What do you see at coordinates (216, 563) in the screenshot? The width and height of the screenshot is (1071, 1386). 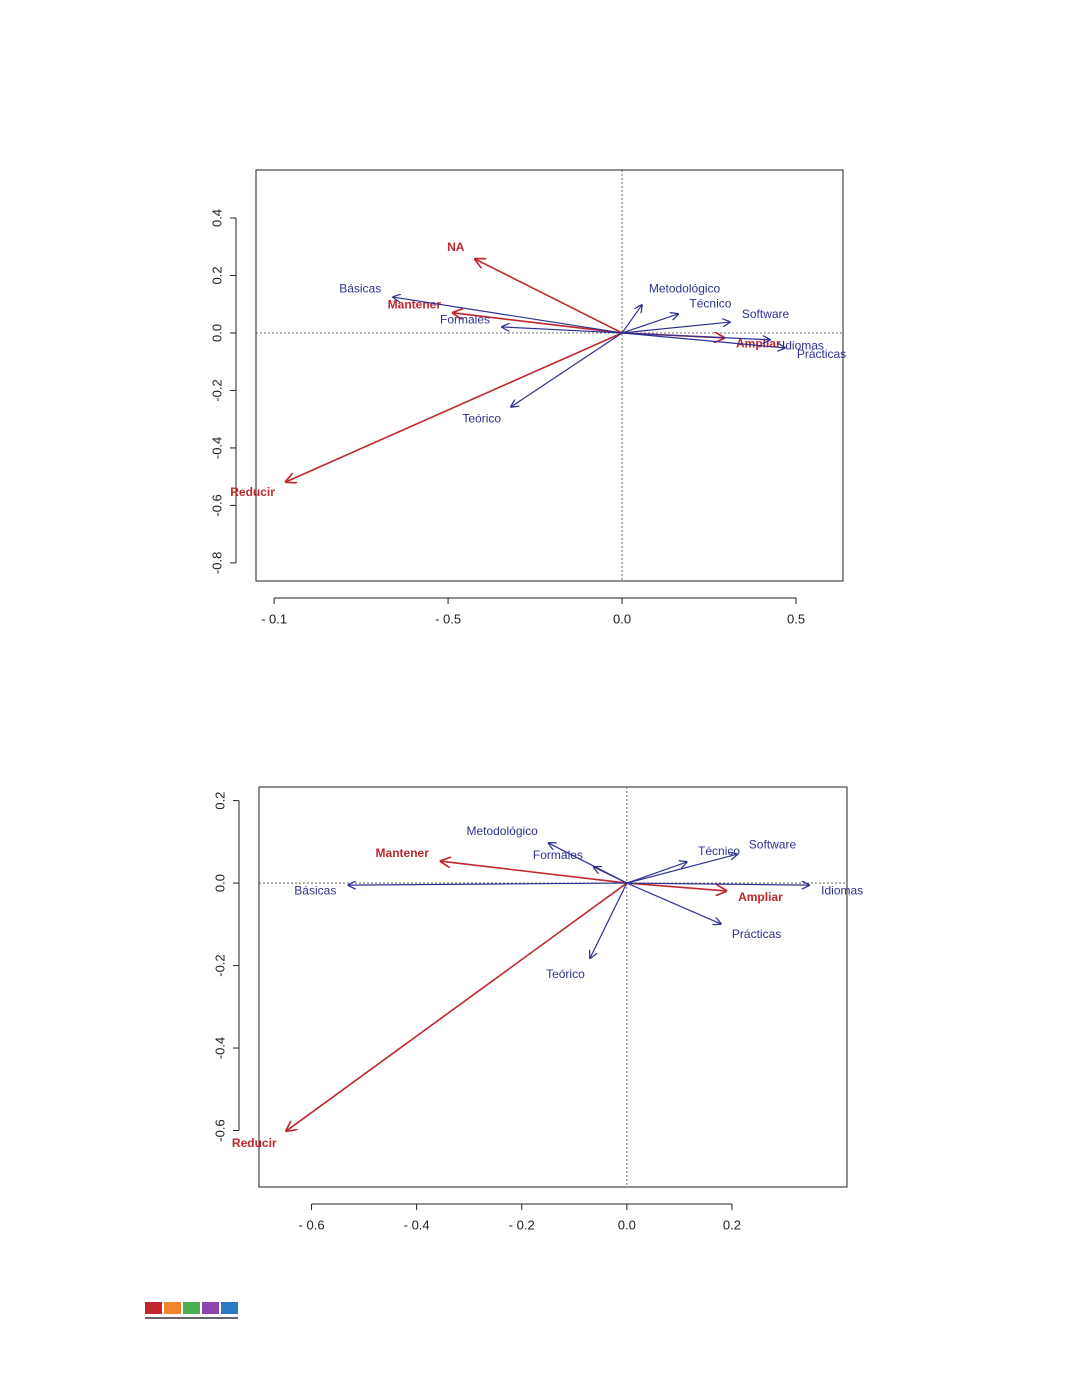 I see `y-tick-label: -0.8` at bounding box center [216, 563].